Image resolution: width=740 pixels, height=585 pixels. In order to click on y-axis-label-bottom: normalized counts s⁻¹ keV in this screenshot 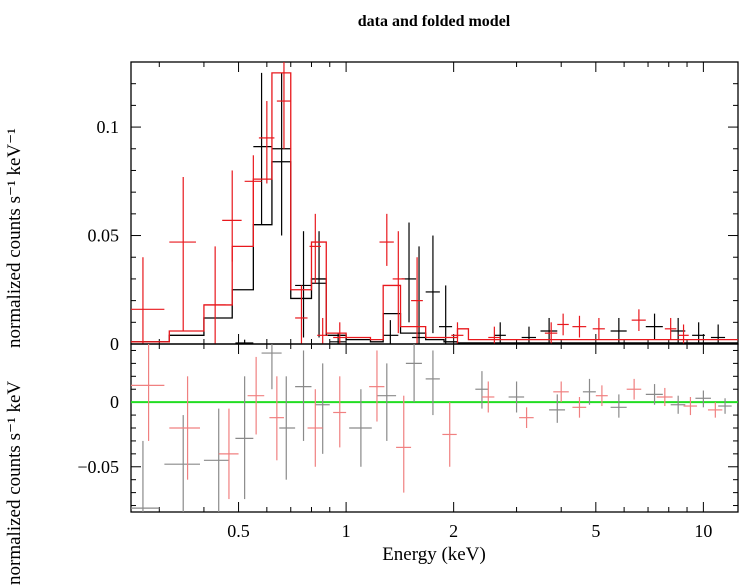, I will do `click(14, 483)`.